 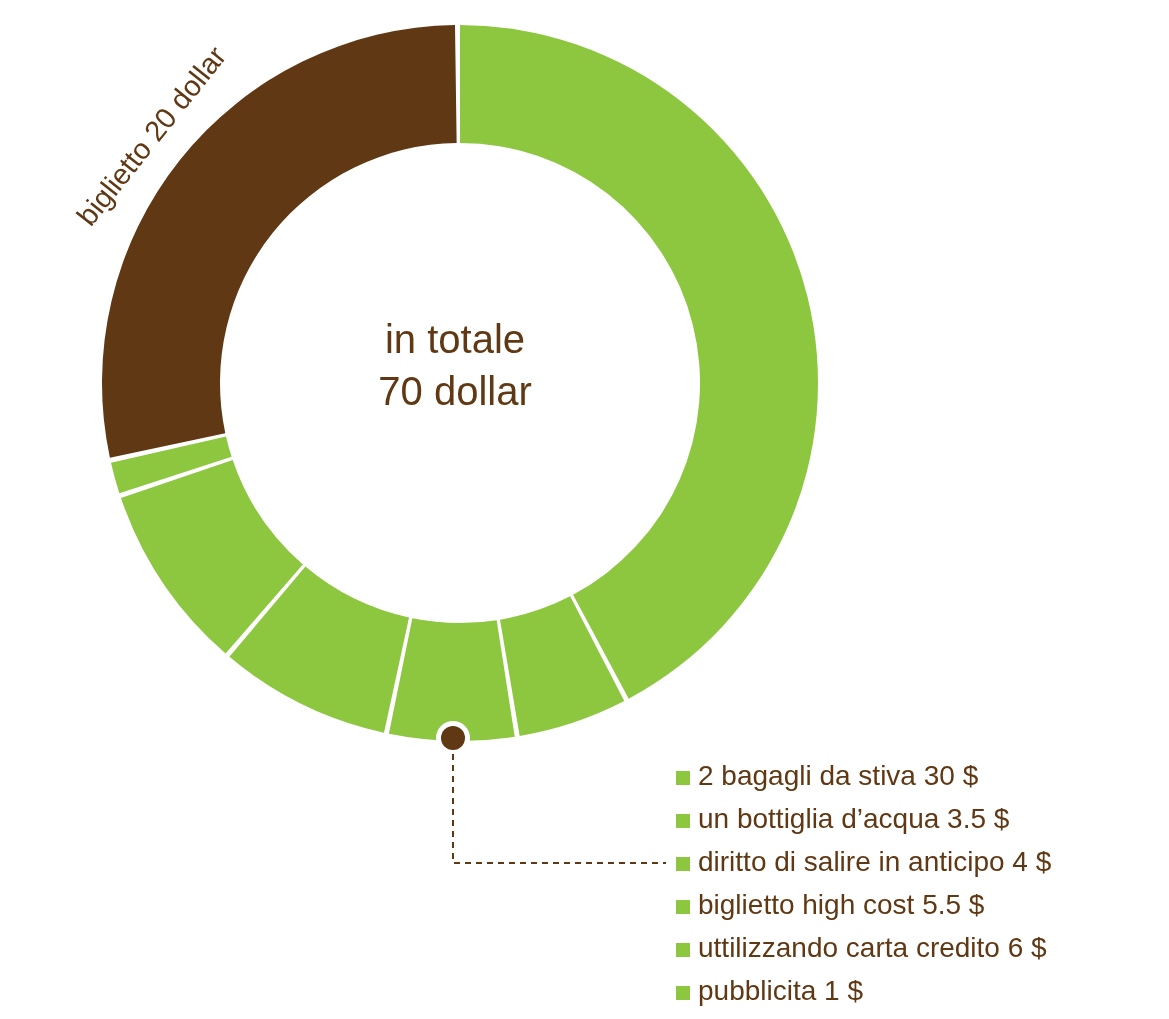 What do you see at coordinates (781, 991) in the screenshot?
I see `legend-label: pubblicita 1 $` at bounding box center [781, 991].